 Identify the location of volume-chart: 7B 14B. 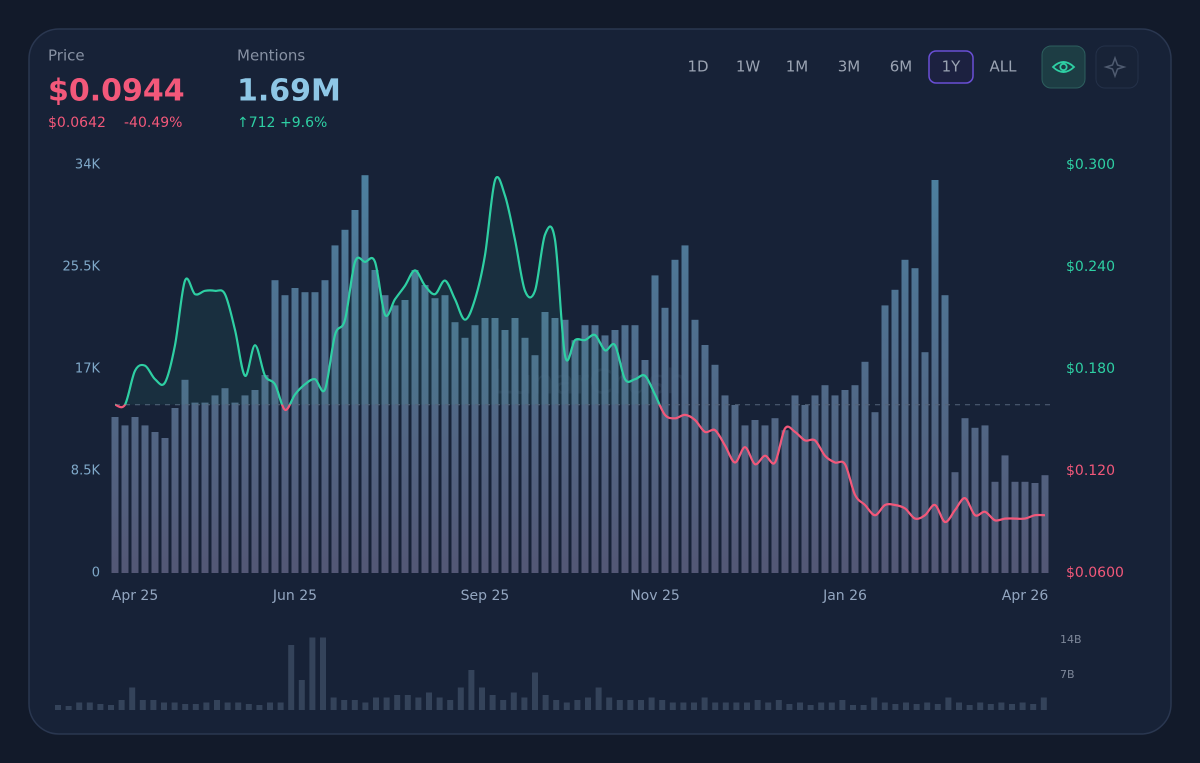
(568, 671).